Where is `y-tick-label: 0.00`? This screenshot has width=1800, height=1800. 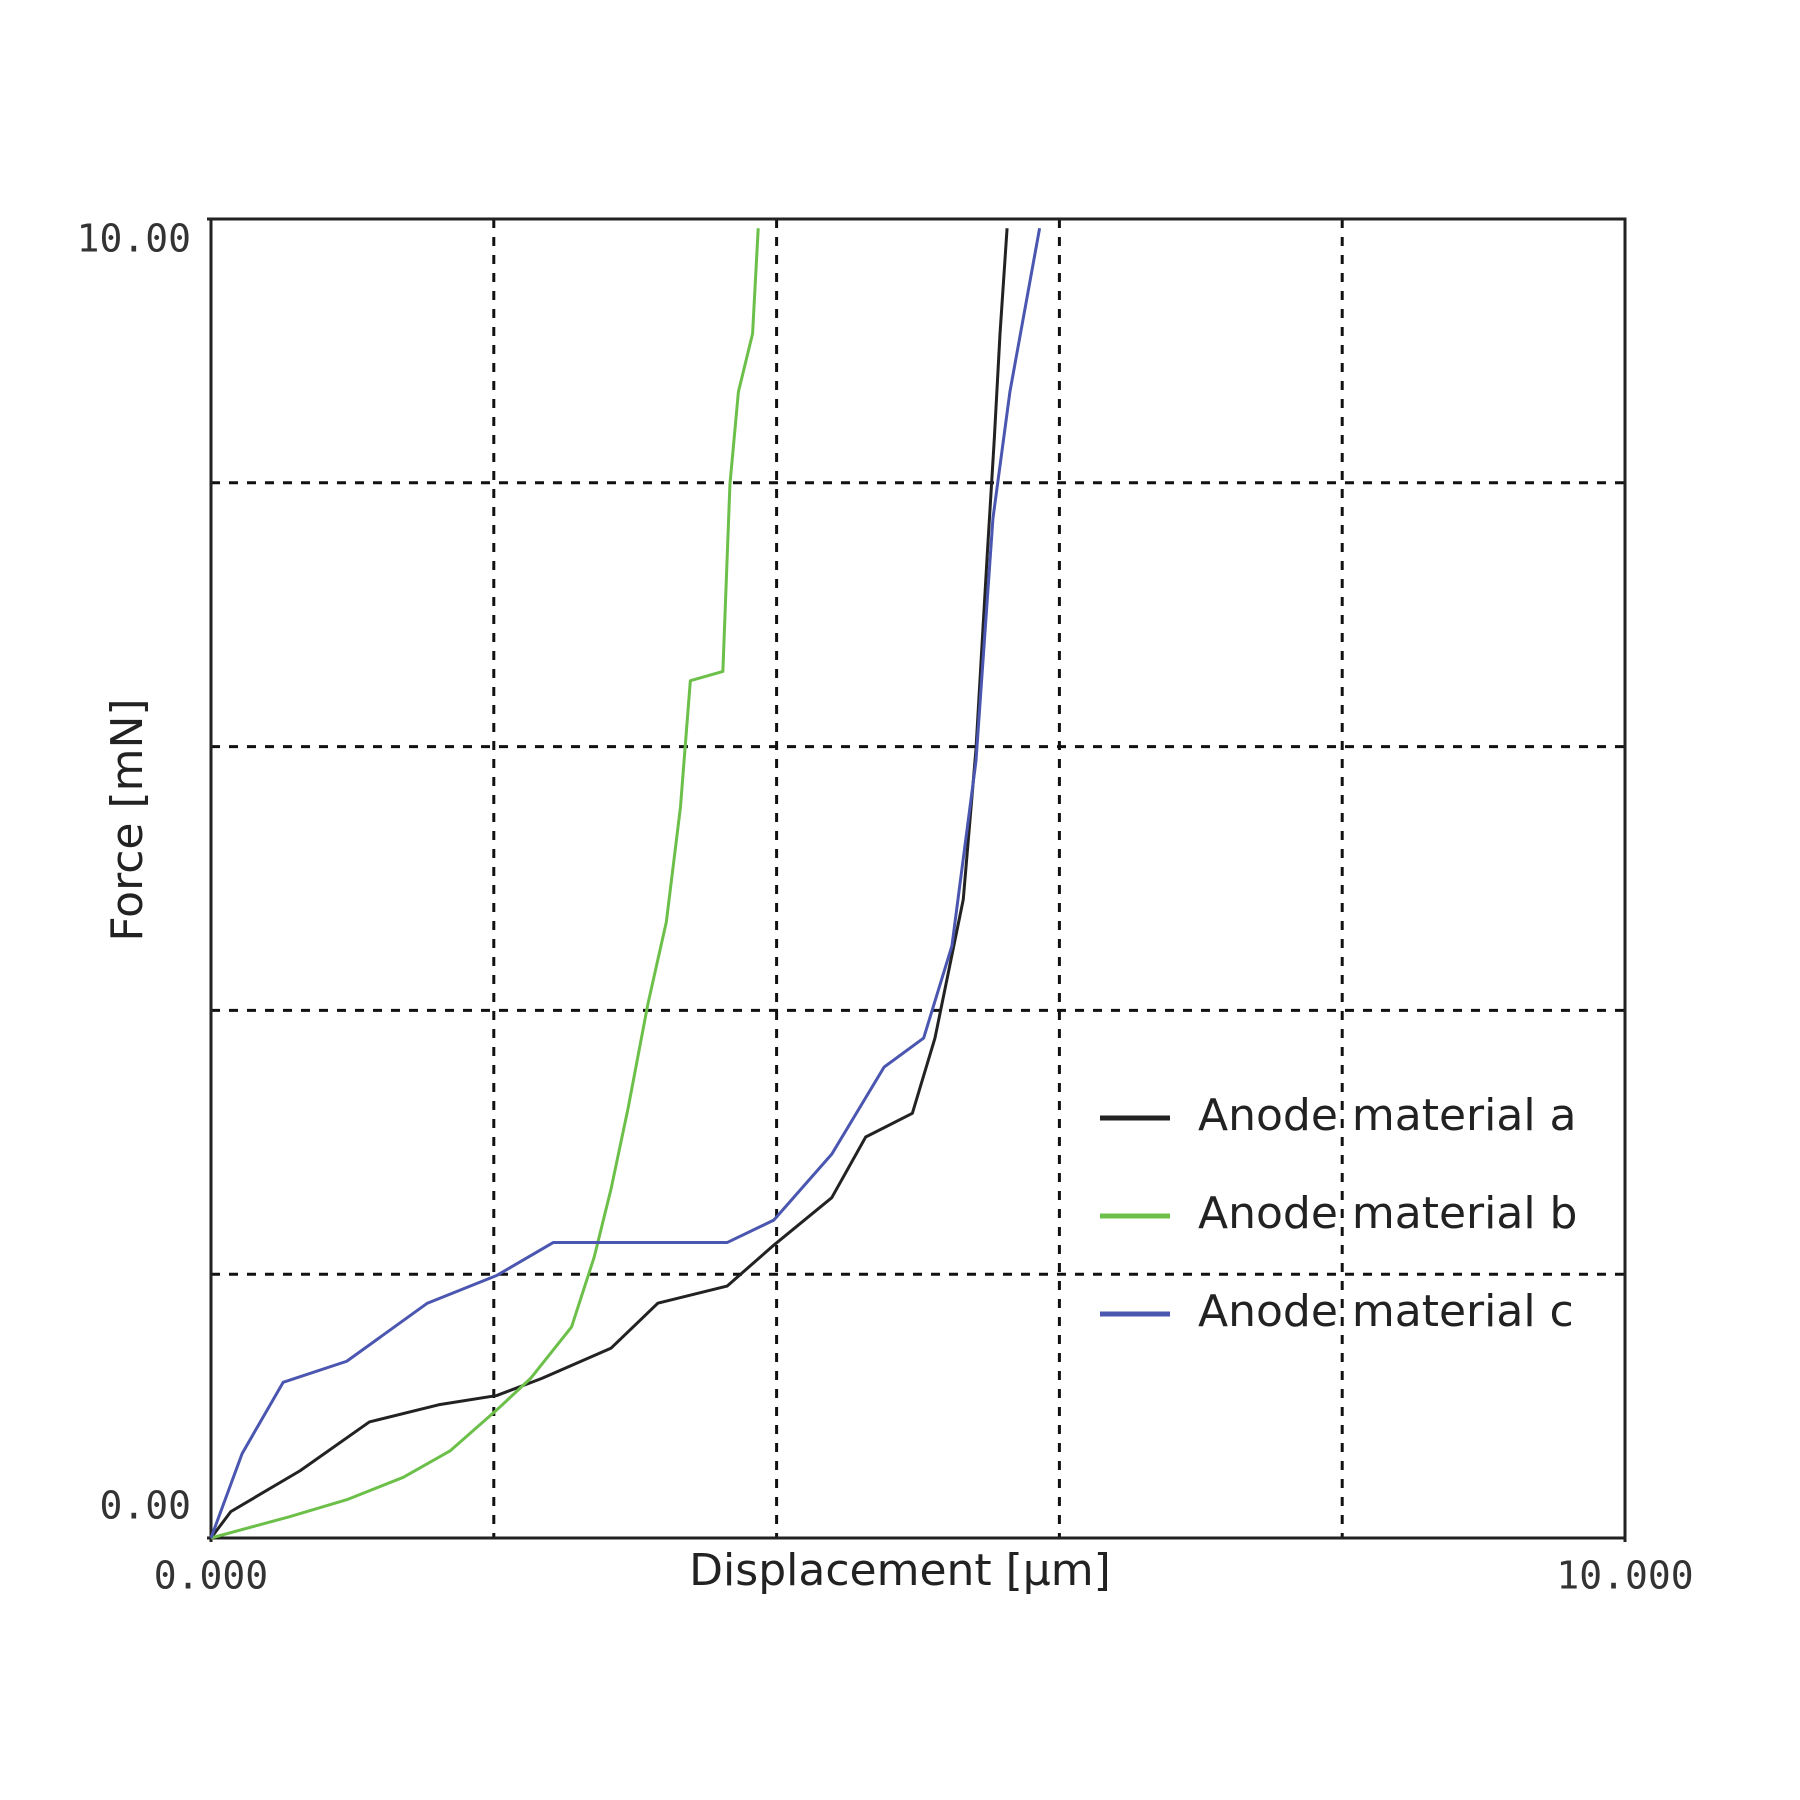
y-tick-label: 0.00 is located at coordinates (145, 1506).